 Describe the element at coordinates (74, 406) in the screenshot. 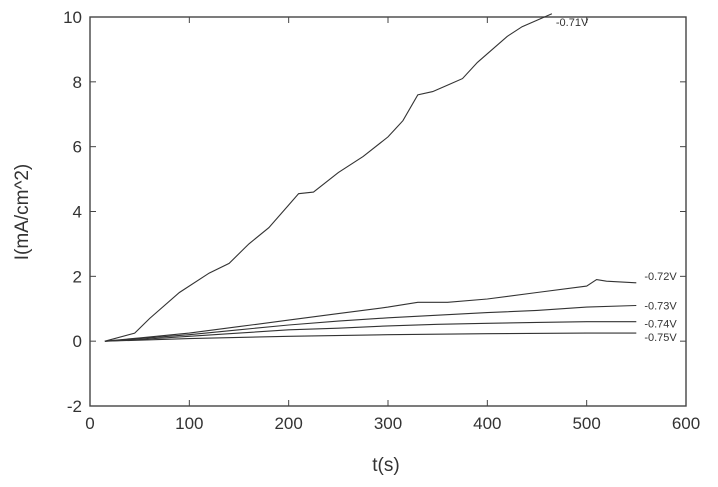

I see `y-tick-label: -2` at that location.